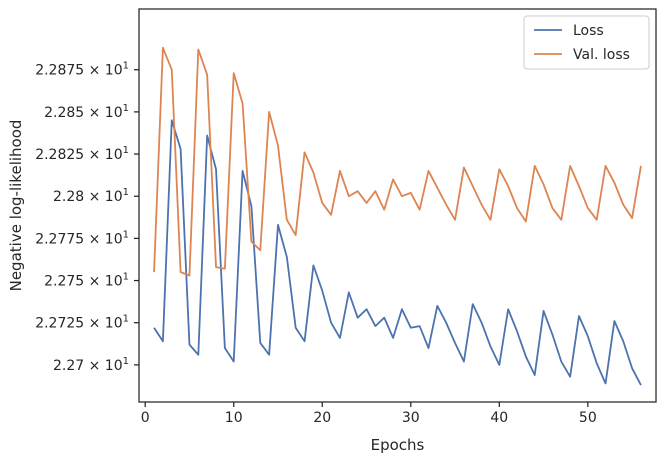  Describe the element at coordinates (398, 445) in the screenshot. I see `x-axis-label: Epochs` at that location.